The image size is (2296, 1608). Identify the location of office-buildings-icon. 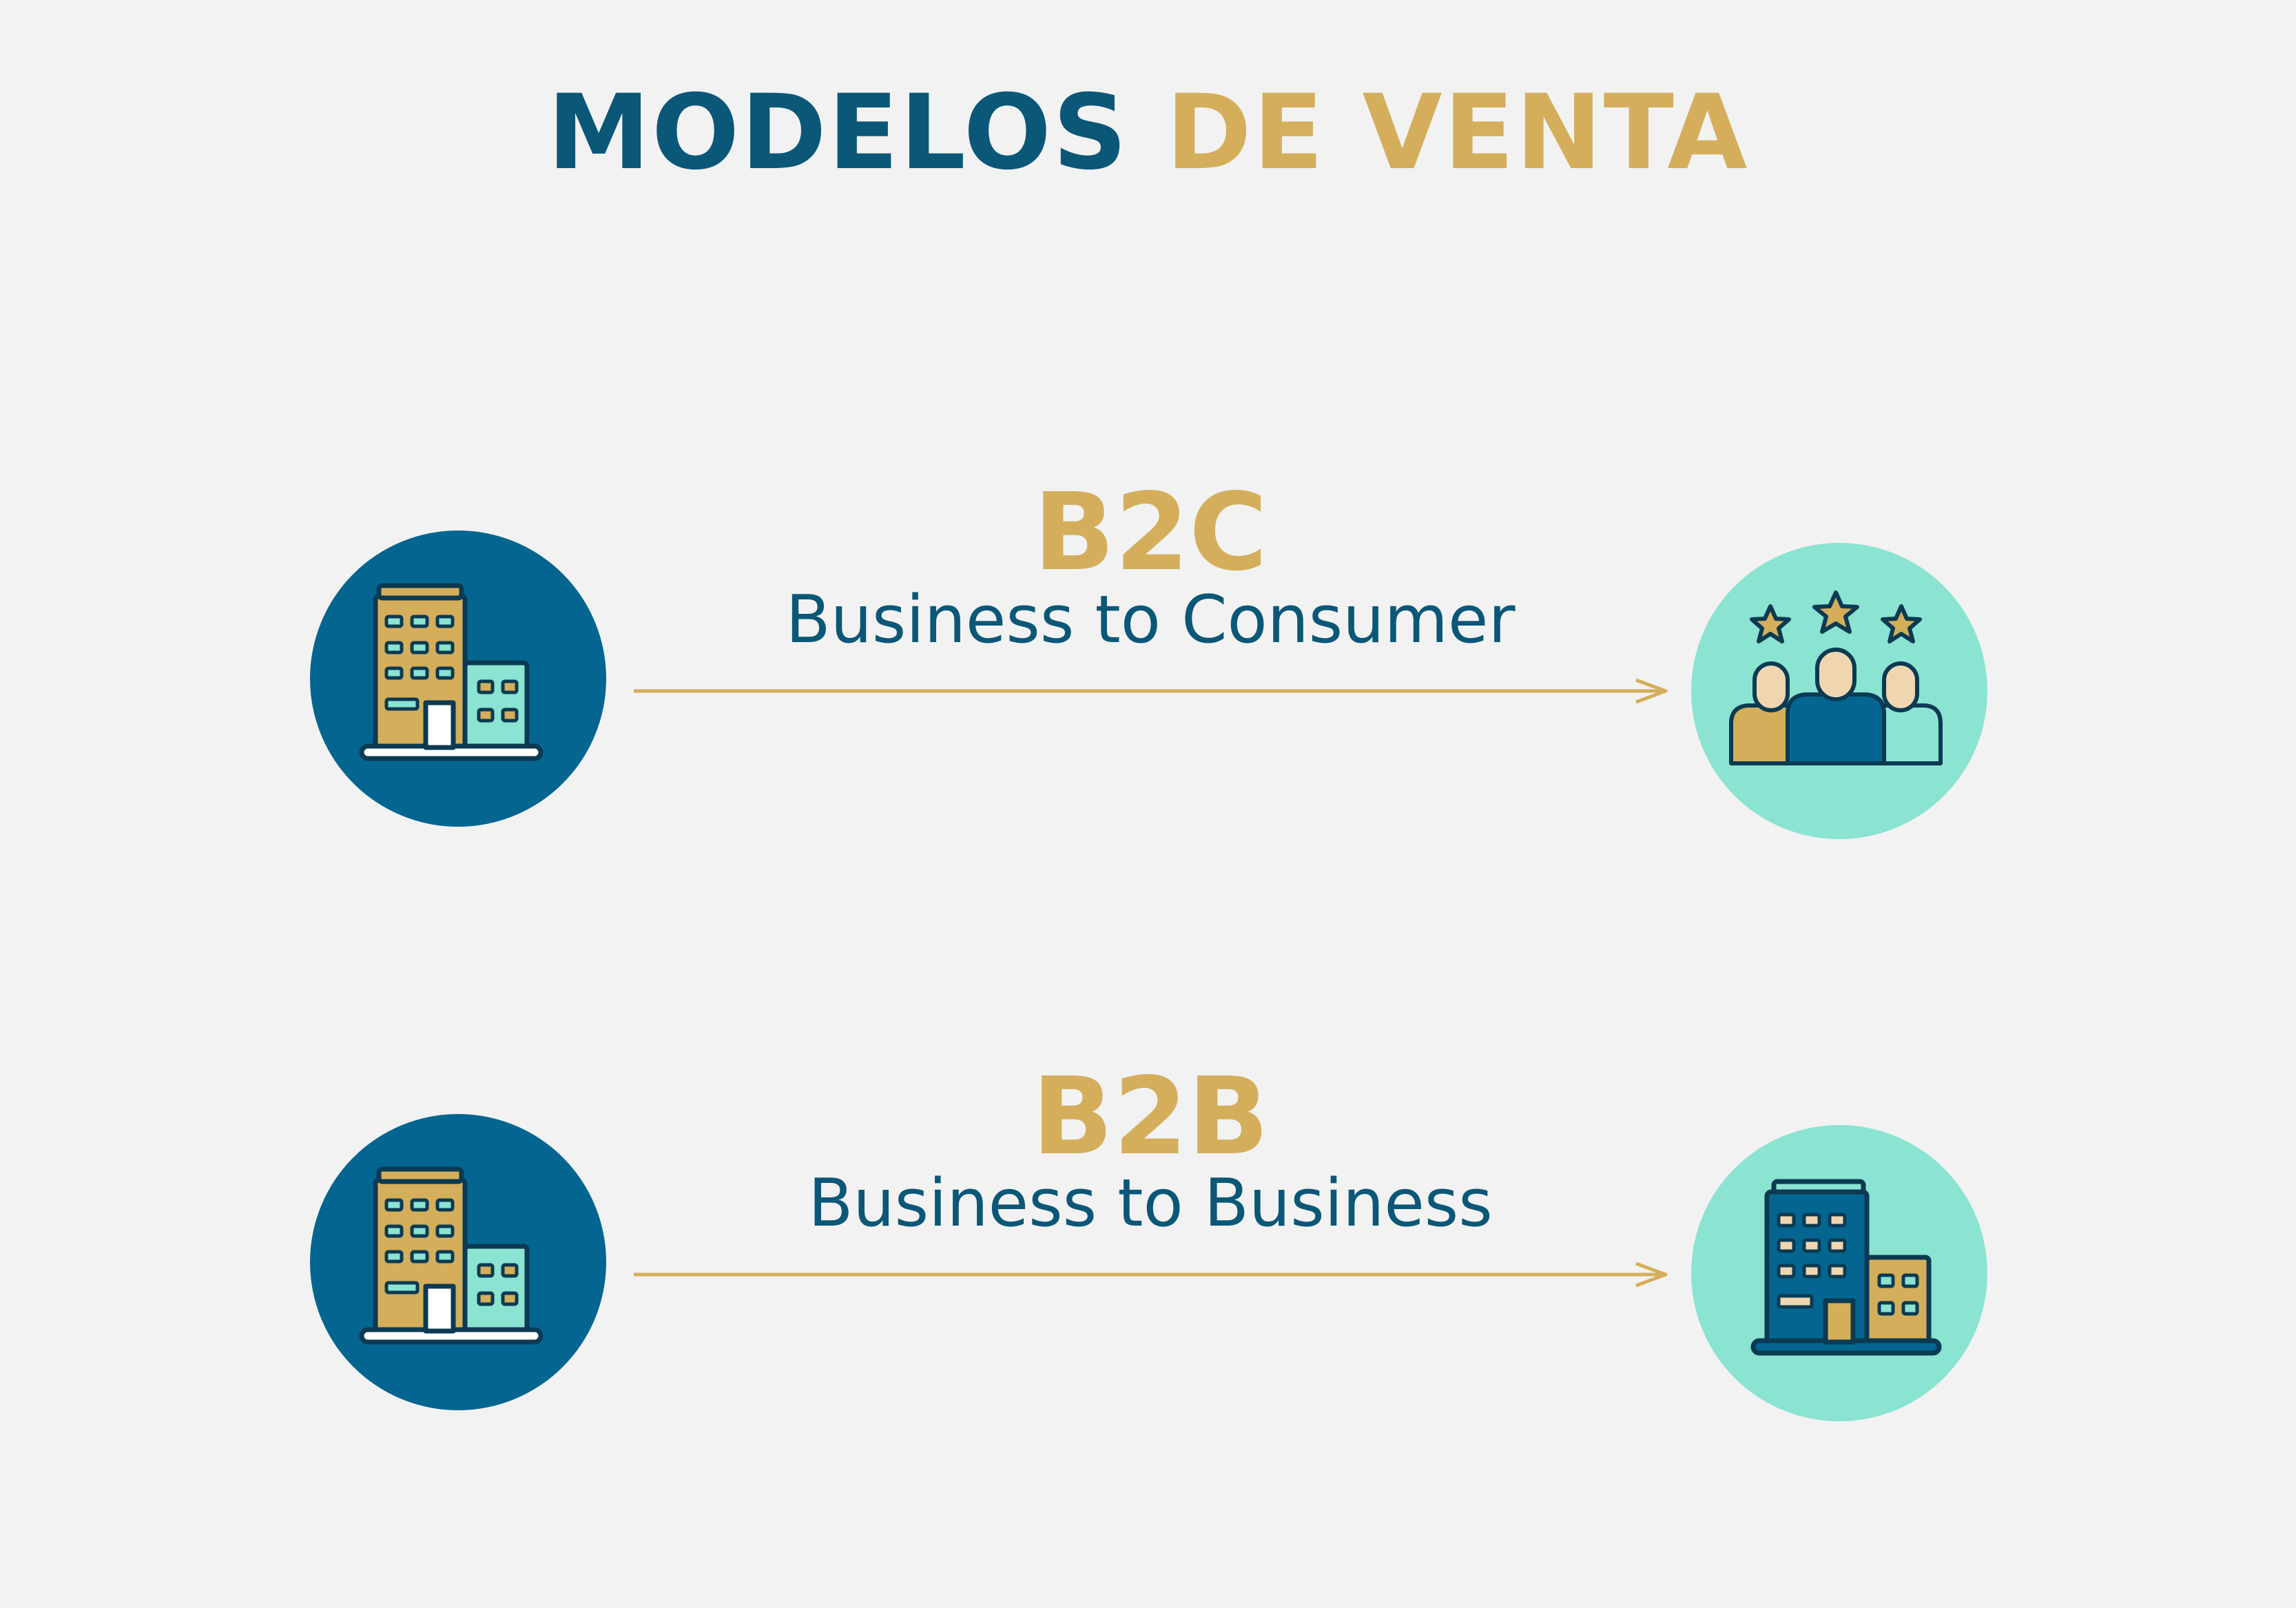
(1846, 1268).